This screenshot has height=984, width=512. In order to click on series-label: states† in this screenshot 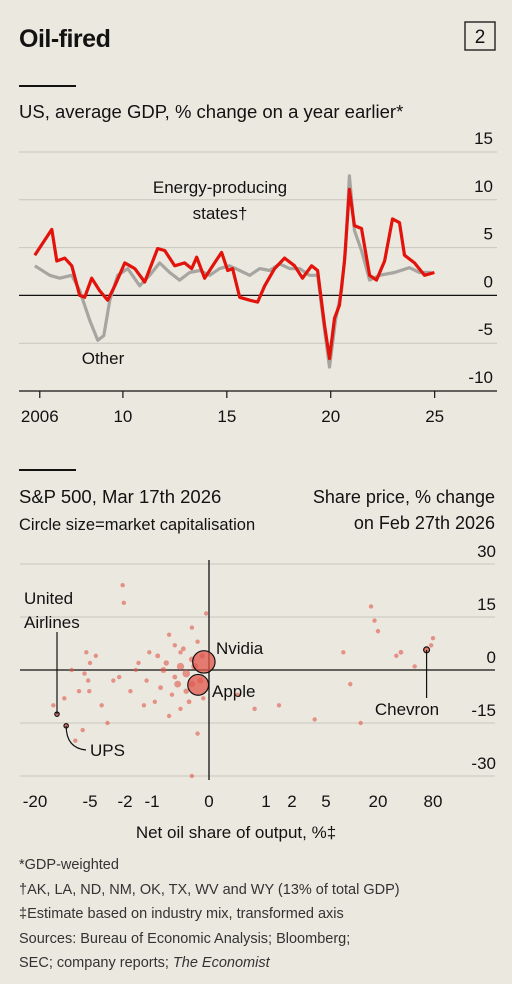, I will do `click(220, 213)`.